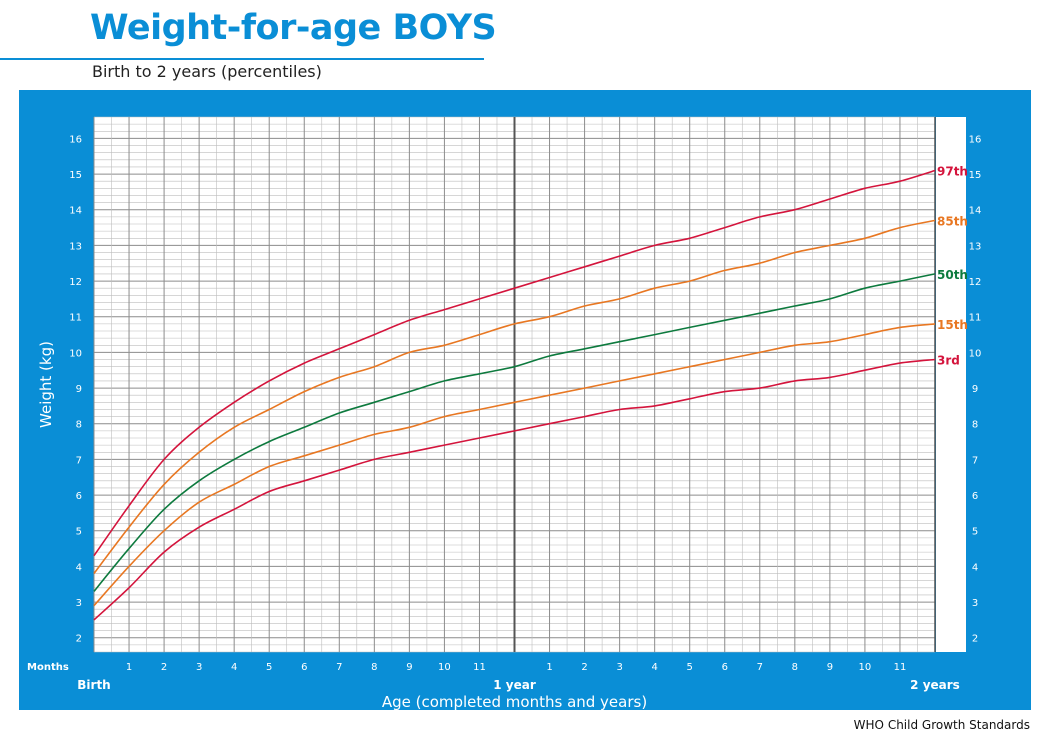 The width and height of the screenshot is (1052, 741). What do you see at coordinates (975, 318) in the screenshot?
I see `y-tick-label-right: 11` at bounding box center [975, 318].